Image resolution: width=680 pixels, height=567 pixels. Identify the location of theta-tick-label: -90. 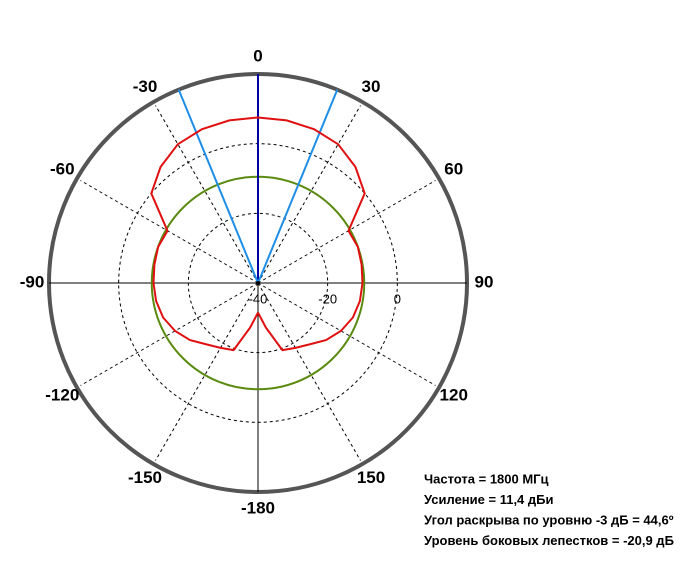
(32, 281).